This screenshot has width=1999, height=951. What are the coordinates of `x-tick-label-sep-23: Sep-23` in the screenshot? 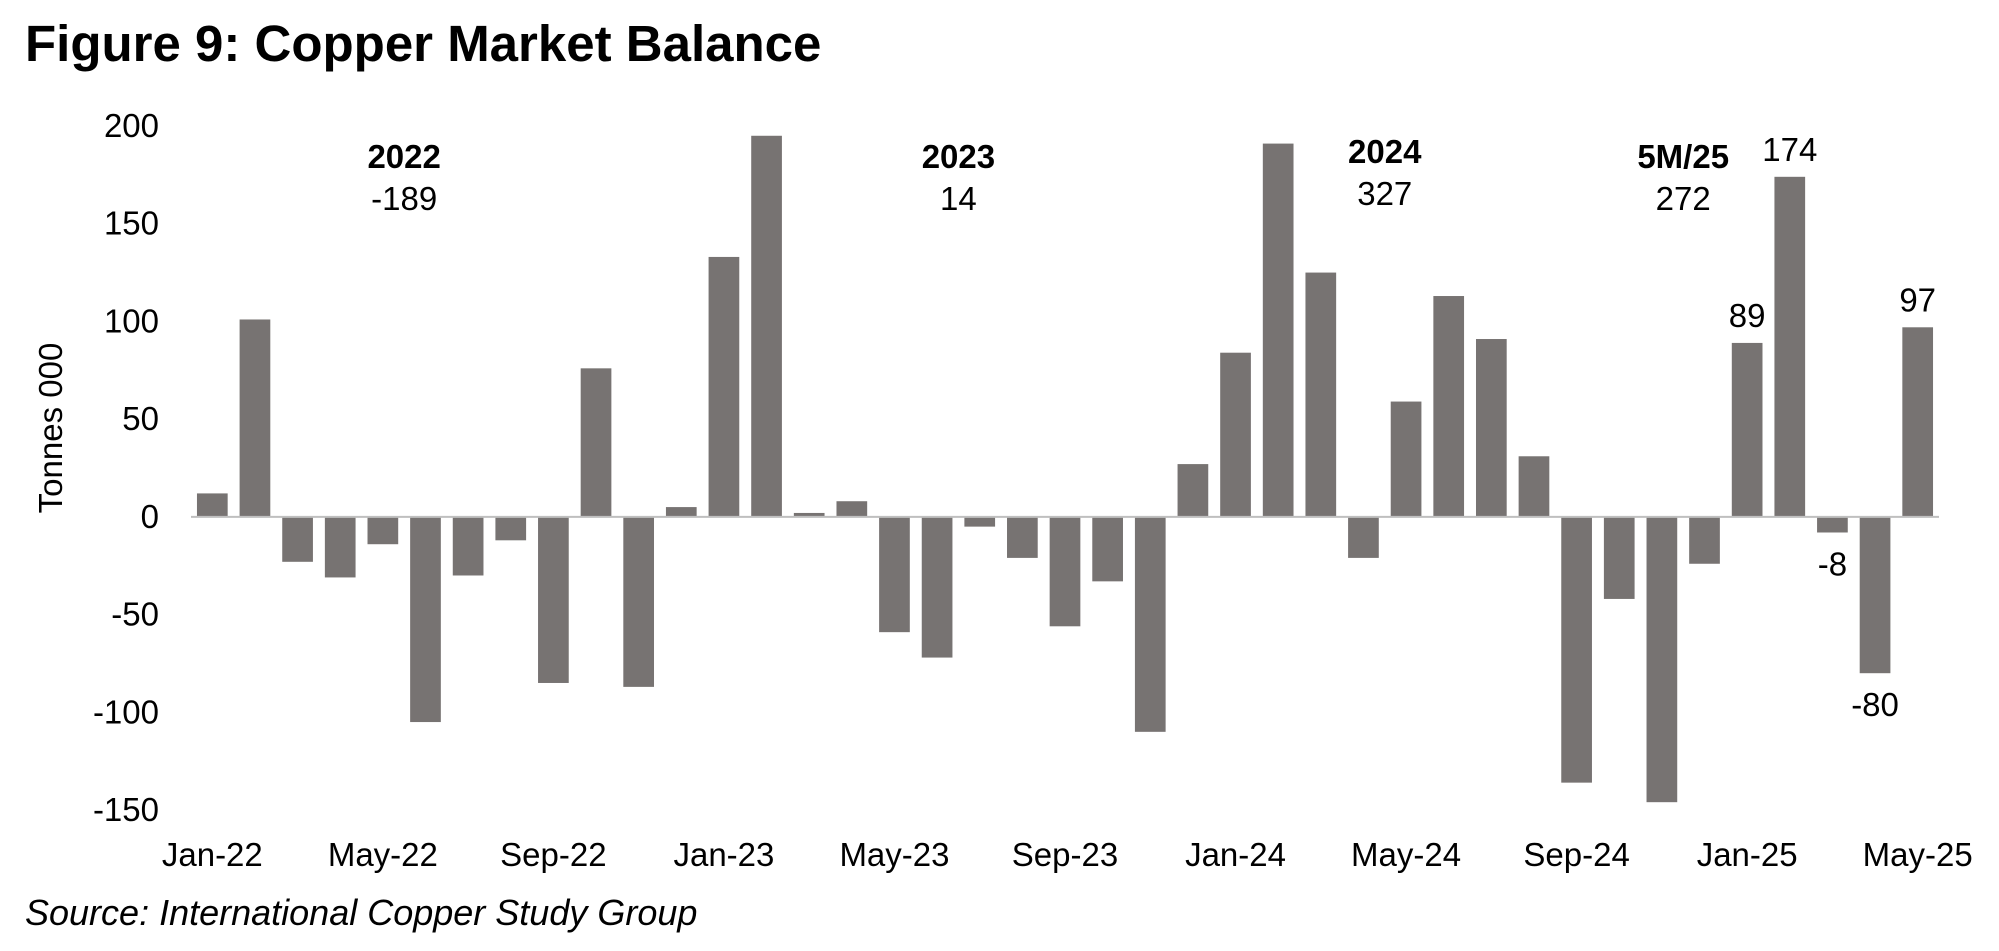 It's located at (1065, 854).